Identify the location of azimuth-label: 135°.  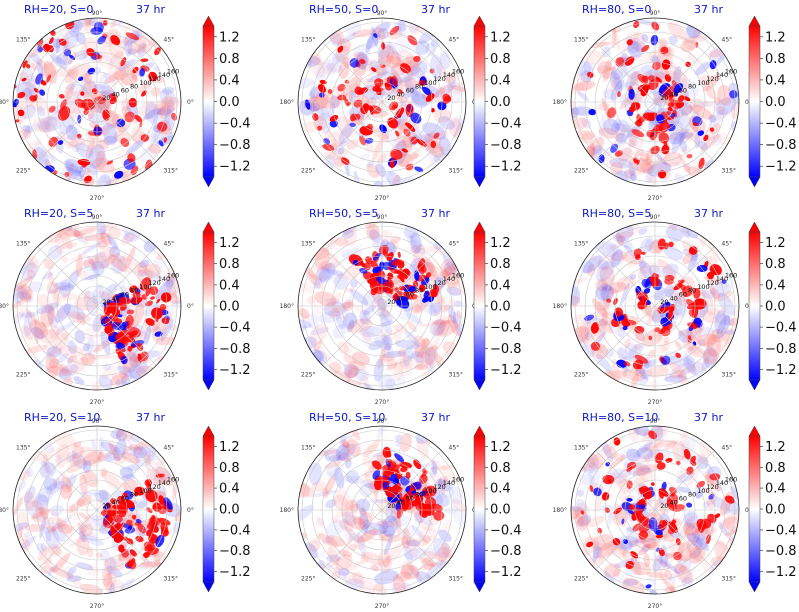
(23, 40).